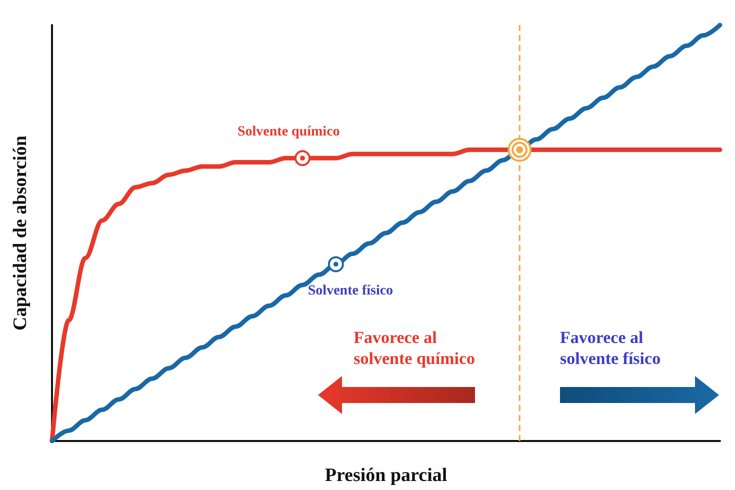 Image resolution: width=735 pixels, height=490 pixels. Describe the element at coordinates (289, 132) in the screenshot. I see `series-label: Solvente químico` at that location.